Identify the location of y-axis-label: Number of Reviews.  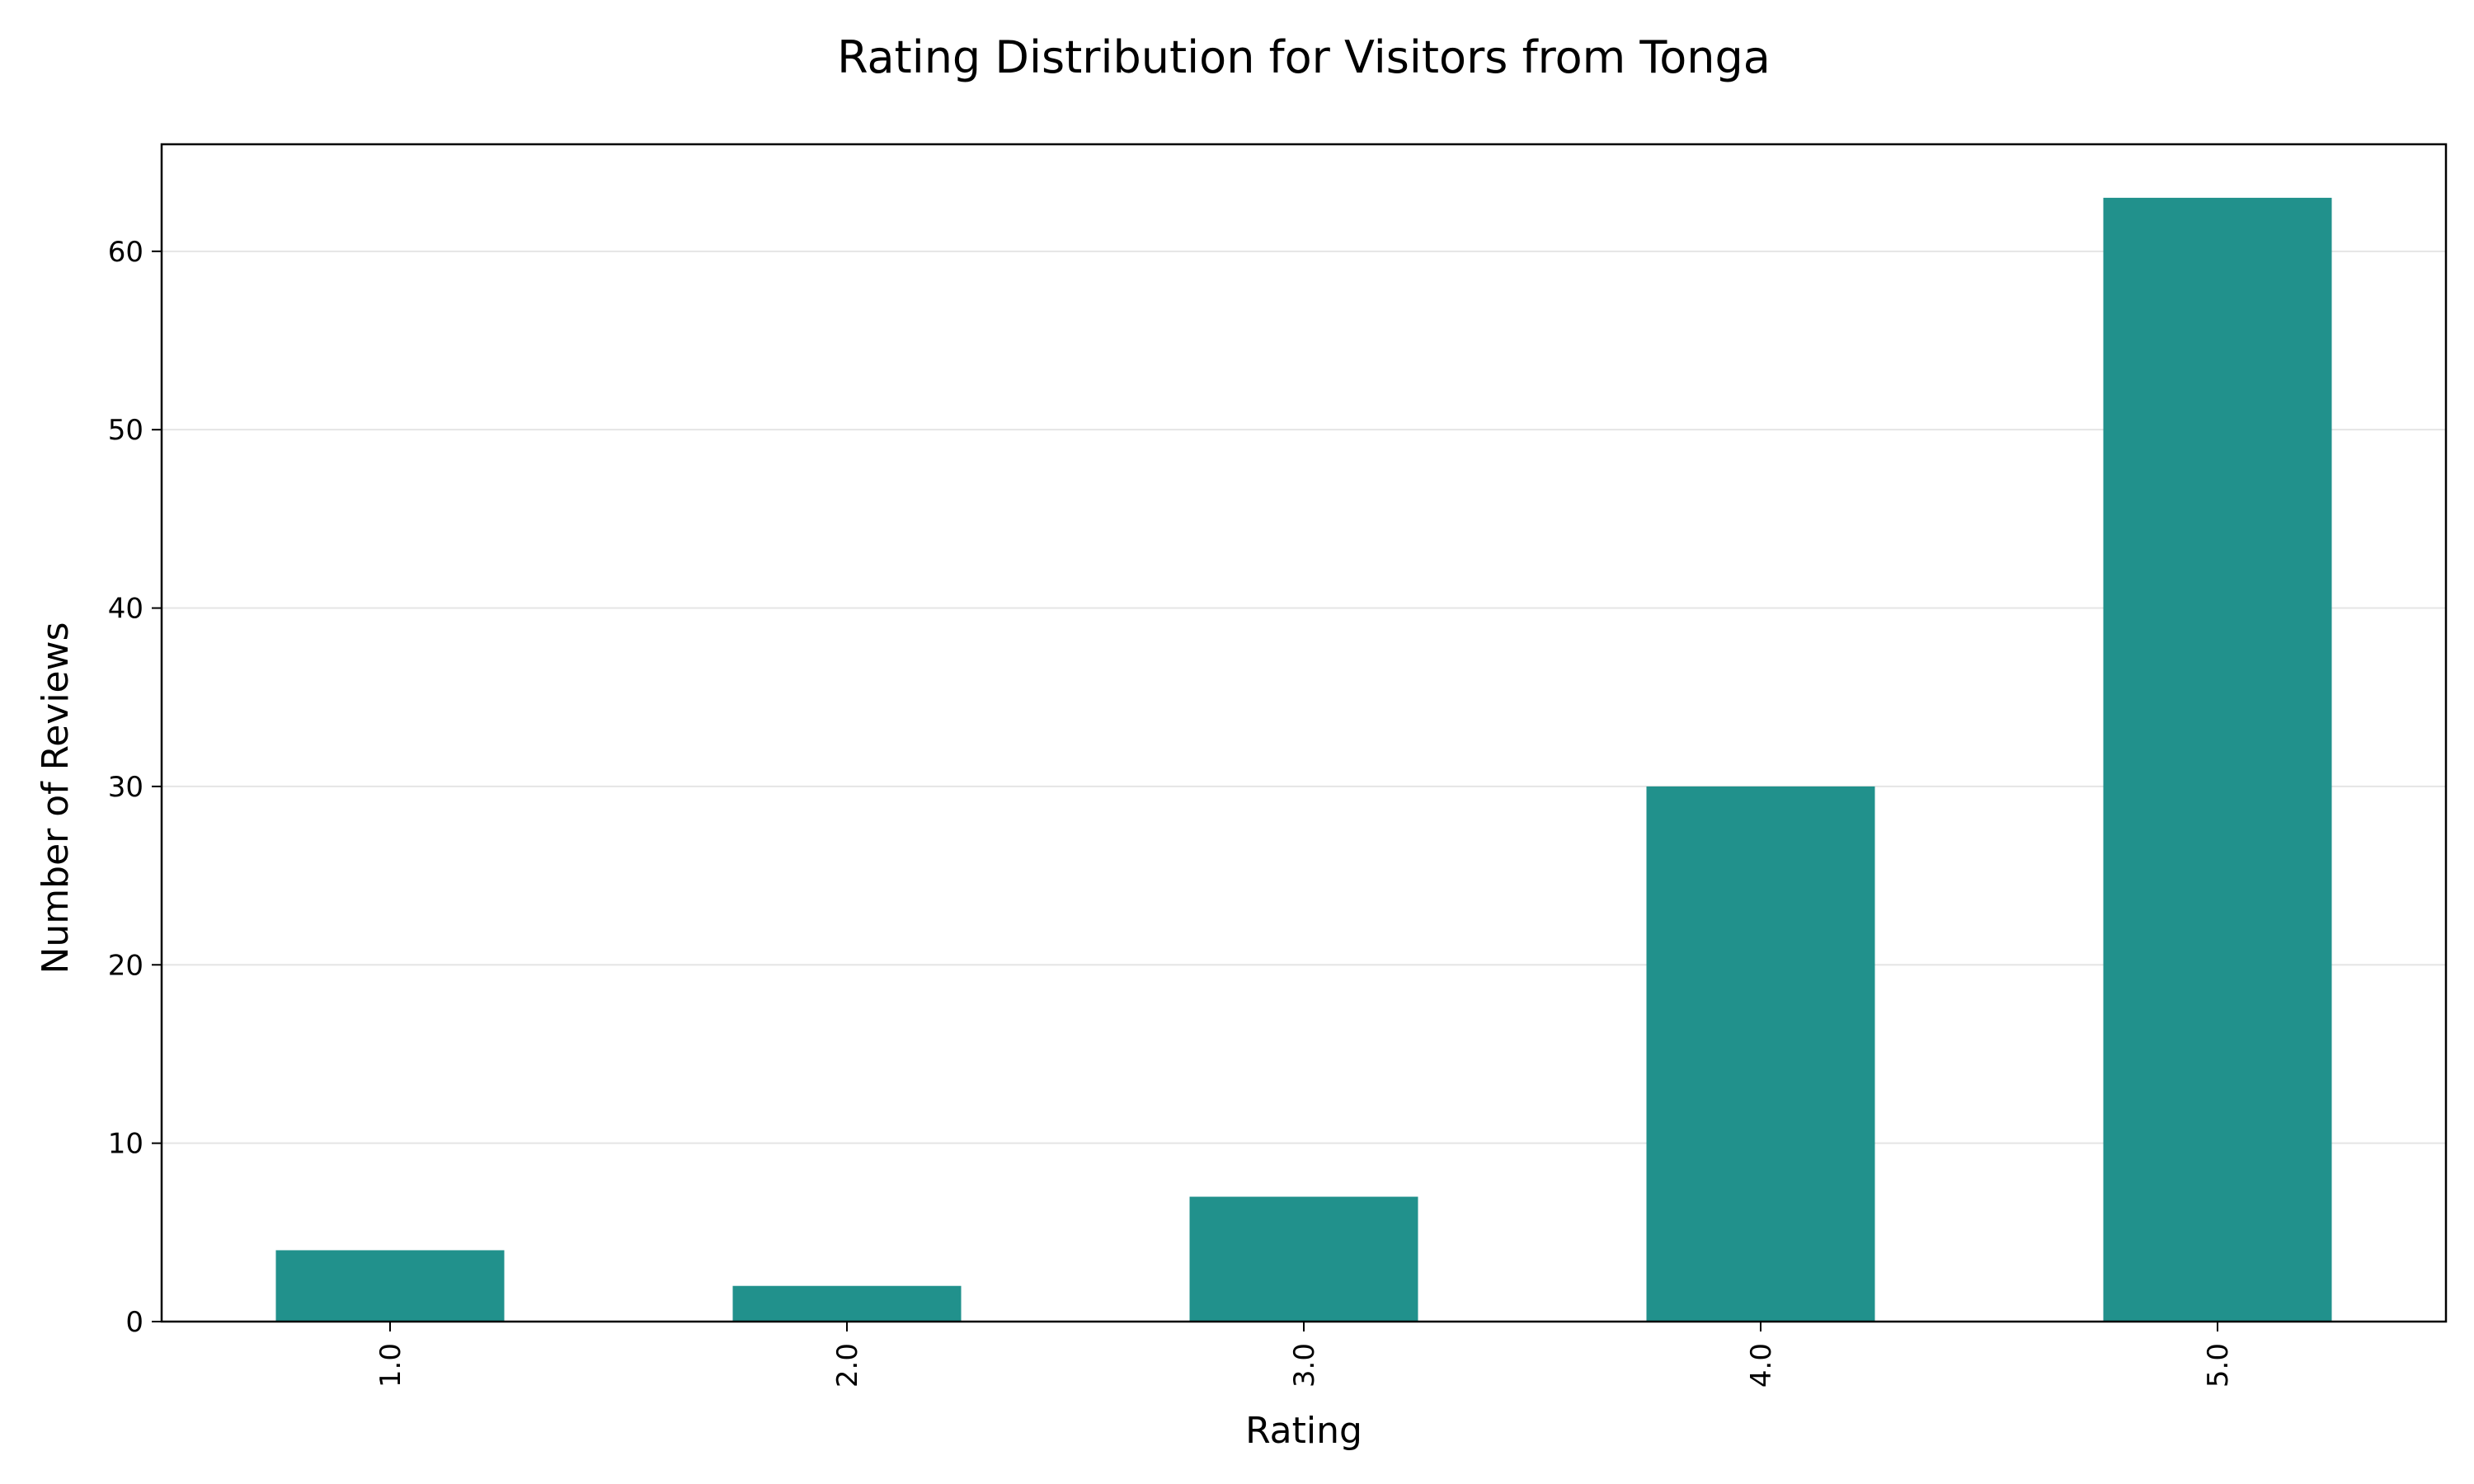
(56, 798).